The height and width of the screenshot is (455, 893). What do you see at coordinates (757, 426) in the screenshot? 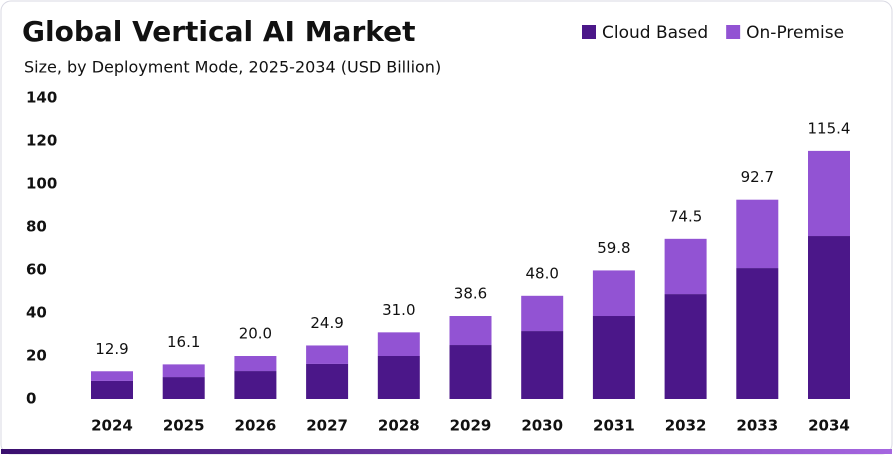
I see `x-tick-label: 2033` at bounding box center [757, 426].